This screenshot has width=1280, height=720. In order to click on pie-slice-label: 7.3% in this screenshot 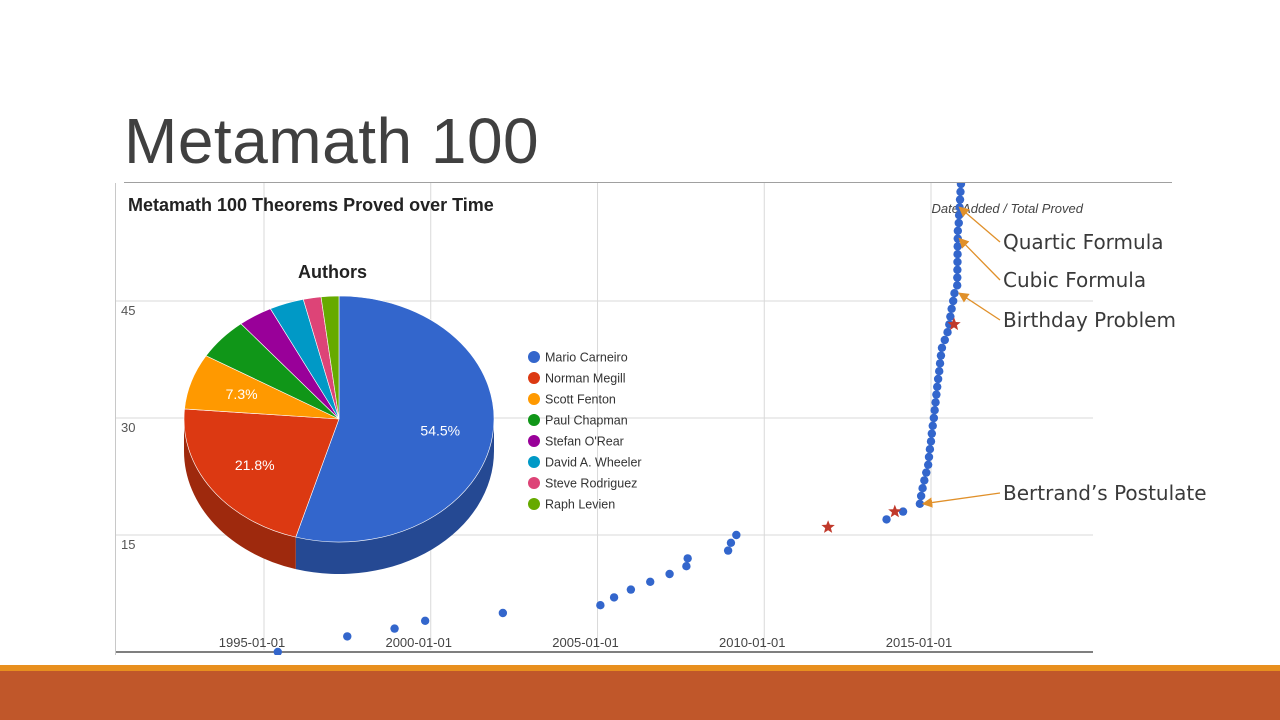, I will do `click(242, 394)`.